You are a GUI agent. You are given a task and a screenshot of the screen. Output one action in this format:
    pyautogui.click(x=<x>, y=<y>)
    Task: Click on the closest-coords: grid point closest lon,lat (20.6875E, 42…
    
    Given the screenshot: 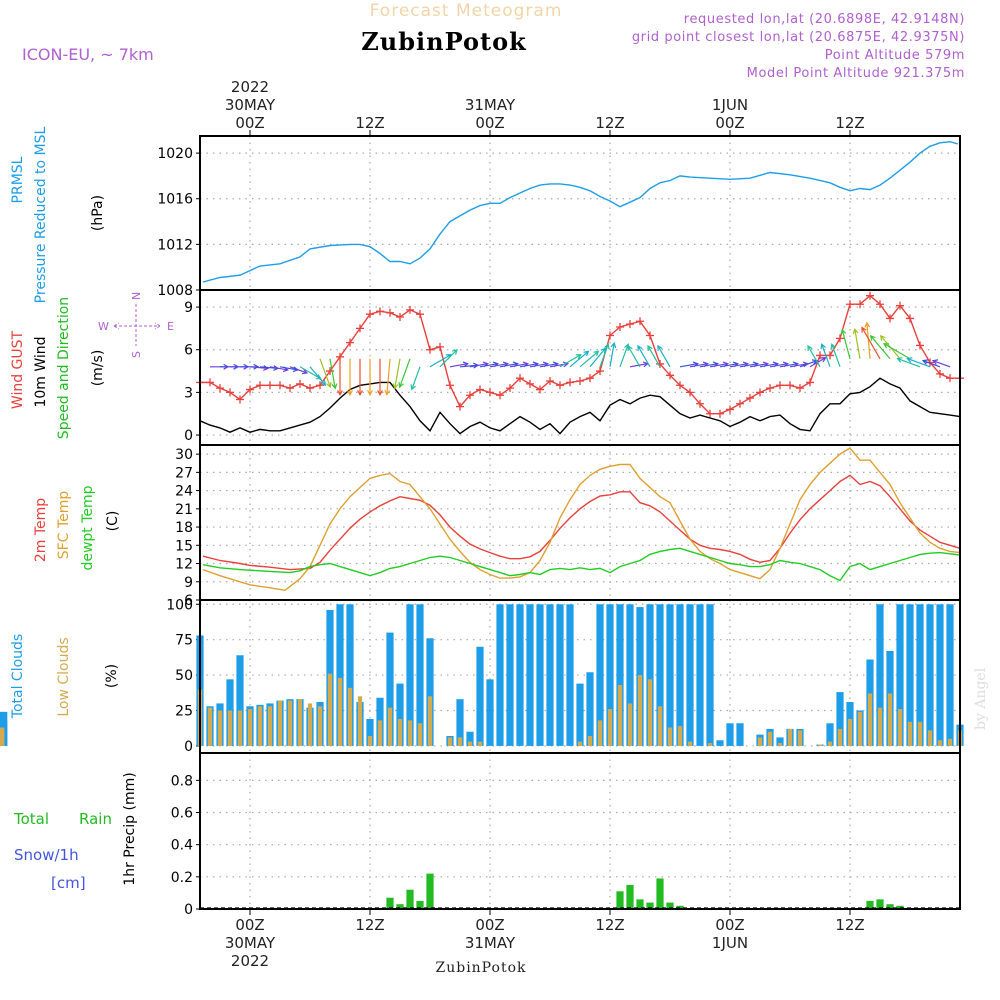 What is the action you would take?
    pyautogui.click(x=798, y=37)
    